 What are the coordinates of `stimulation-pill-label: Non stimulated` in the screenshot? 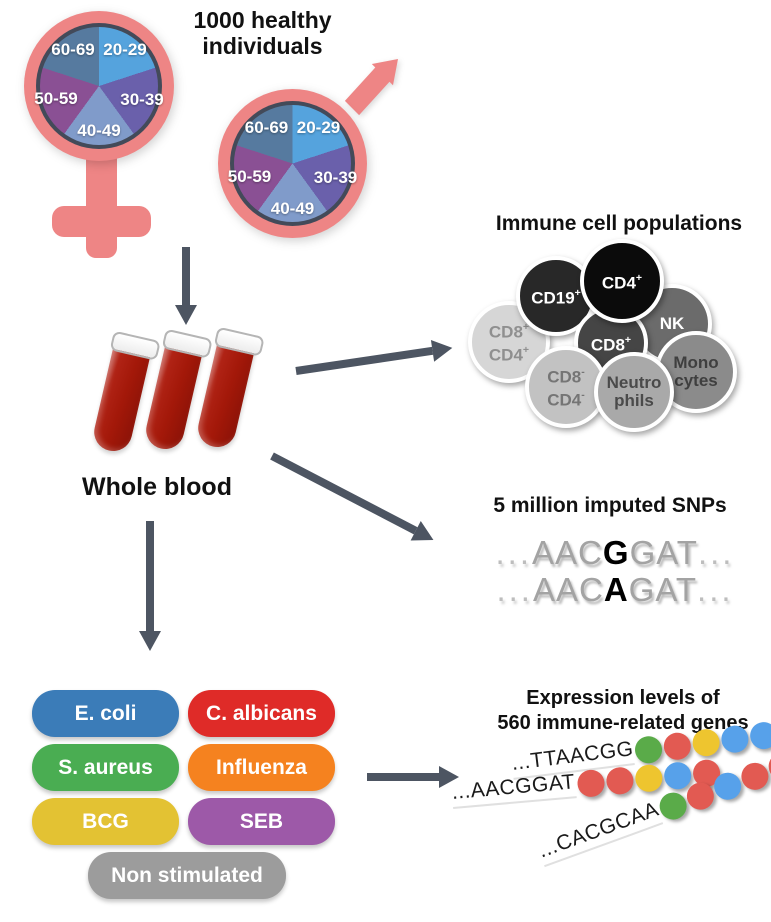 It's located at (187, 875).